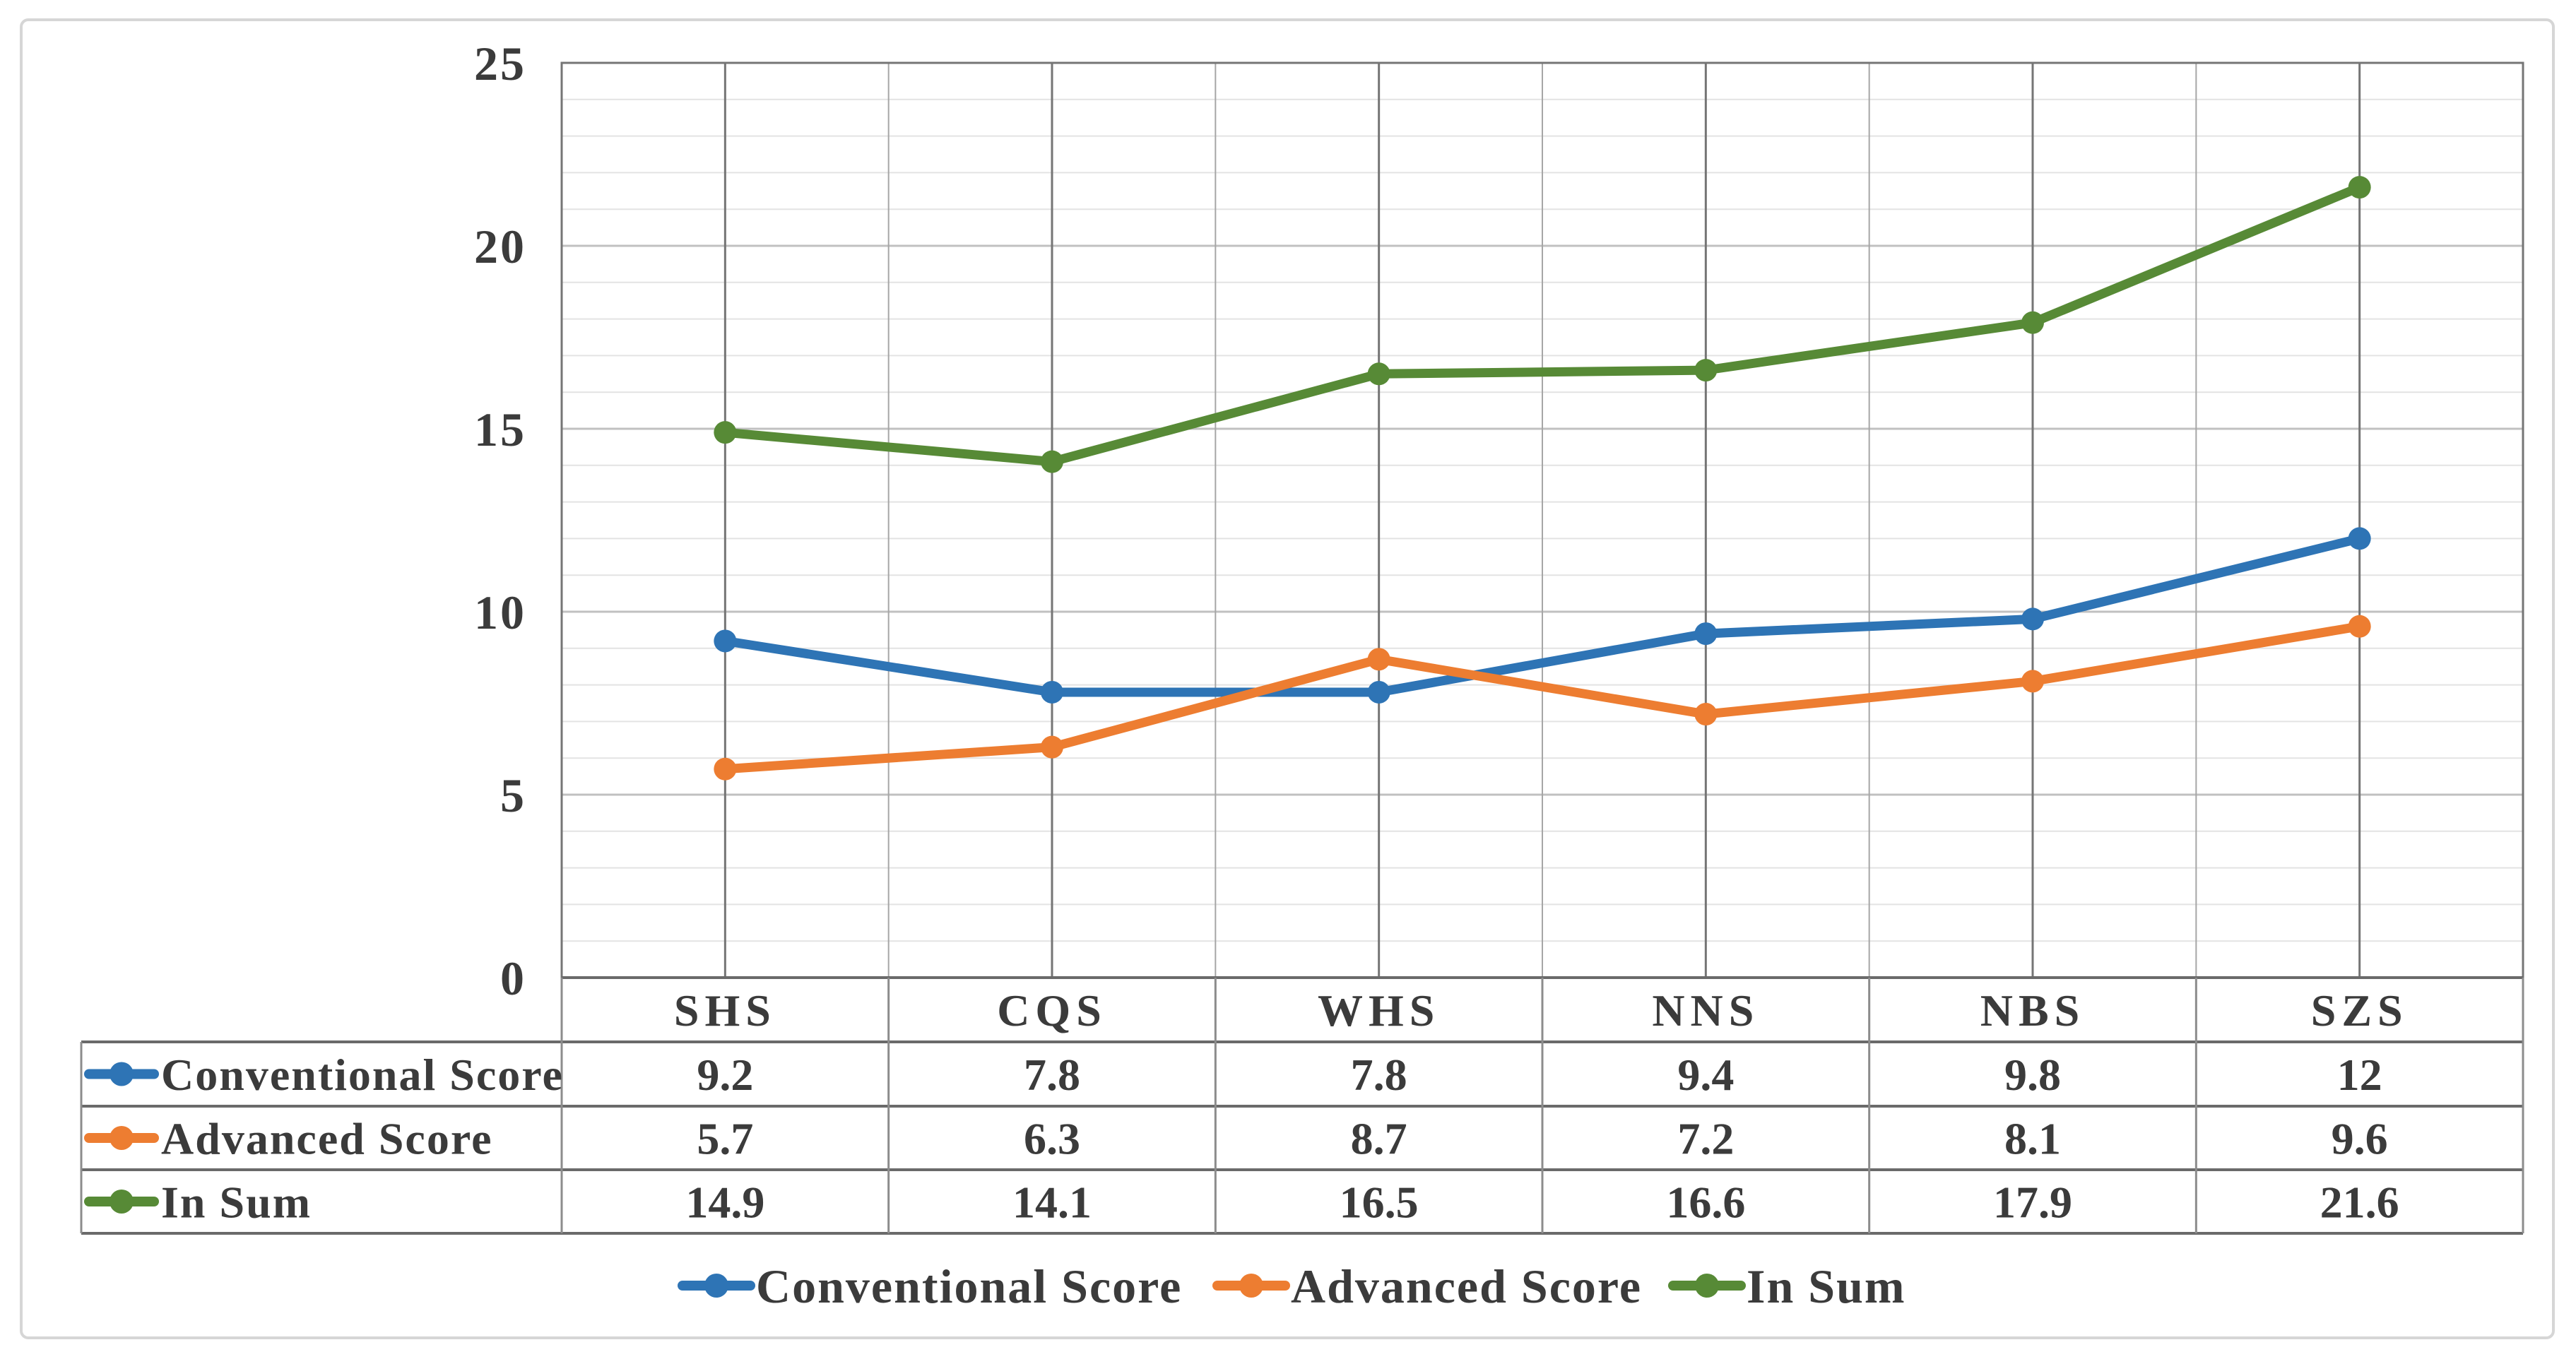 This screenshot has width=2576, height=1364. What do you see at coordinates (1542, 615) in the screenshot?
I see `series-line-conventional-score` at bounding box center [1542, 615].